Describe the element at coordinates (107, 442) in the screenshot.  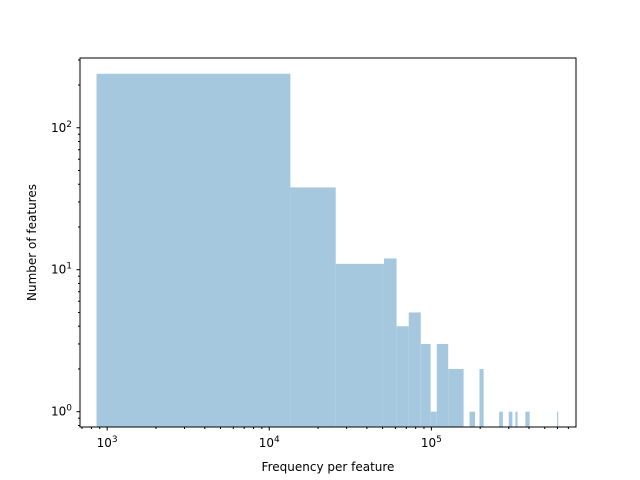
I see `x-tick-label: 103` at that location.